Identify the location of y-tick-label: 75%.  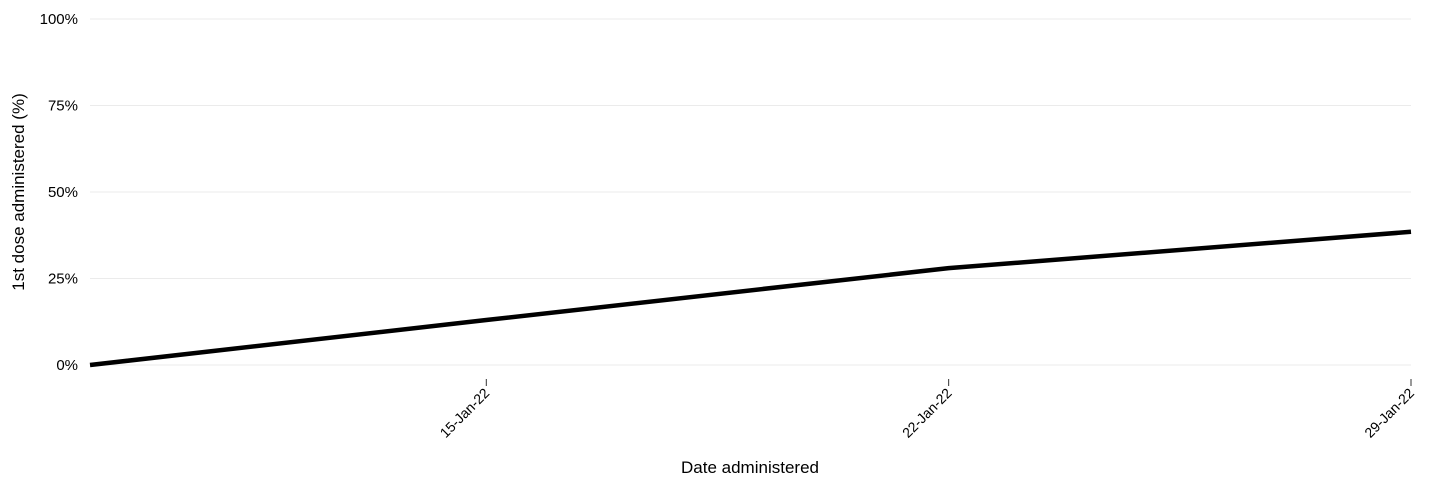
(63, 106).